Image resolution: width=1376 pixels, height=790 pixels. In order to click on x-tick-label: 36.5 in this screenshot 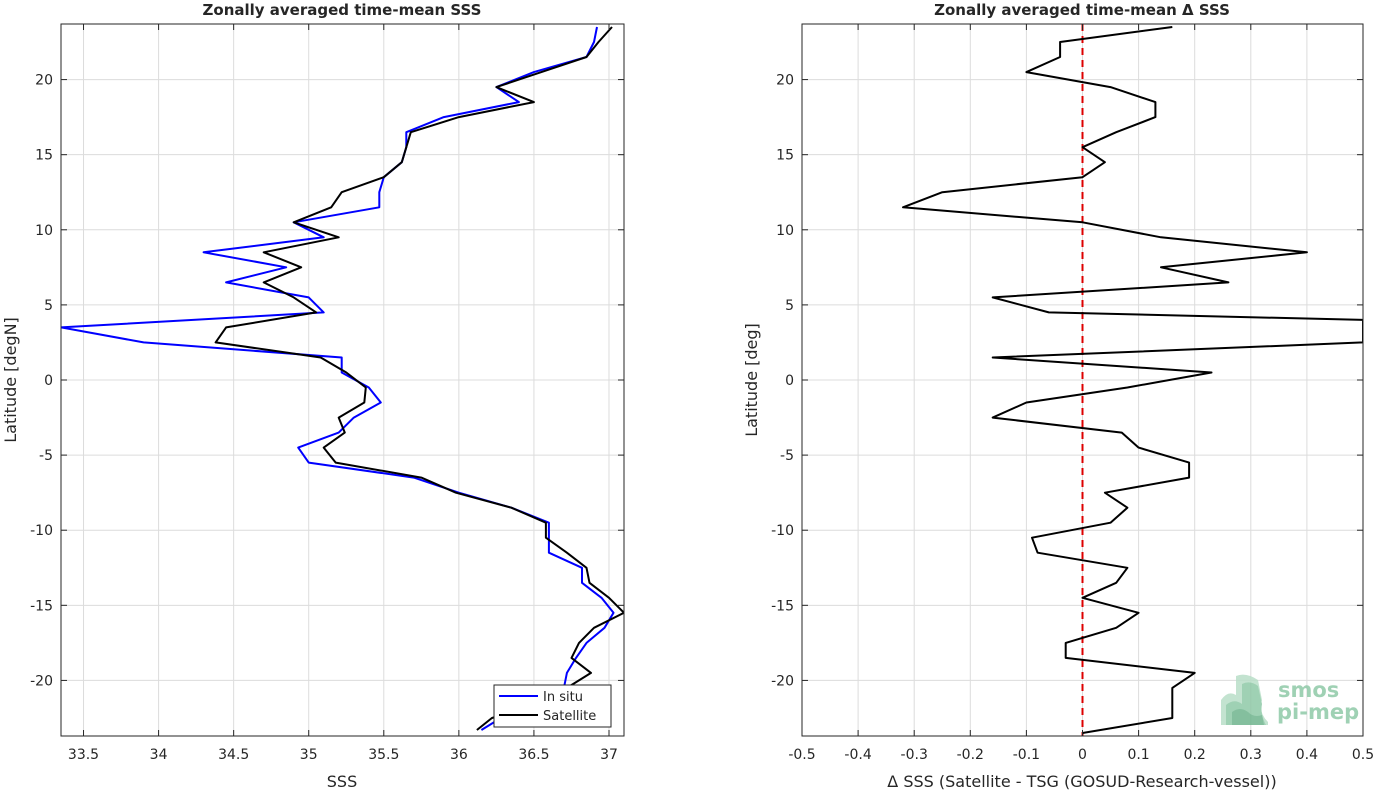, I will do `click(533, 755)`.